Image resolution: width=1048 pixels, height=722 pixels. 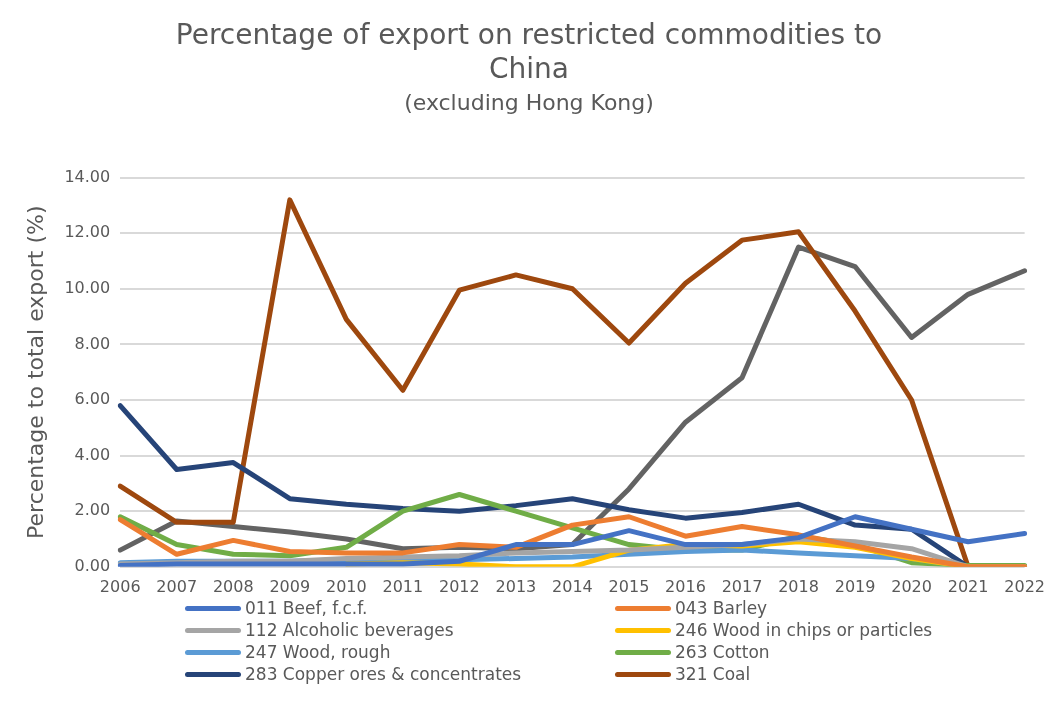 What do you see at coordinates (529, 68) in the screenshot?
I see `text: China` at bounding box center [529, 68].